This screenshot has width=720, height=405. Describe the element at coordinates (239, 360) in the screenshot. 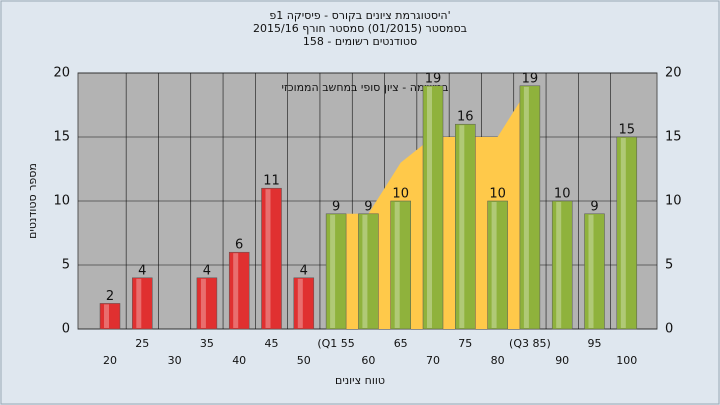

I see `x-tick-label: 40` at that location.